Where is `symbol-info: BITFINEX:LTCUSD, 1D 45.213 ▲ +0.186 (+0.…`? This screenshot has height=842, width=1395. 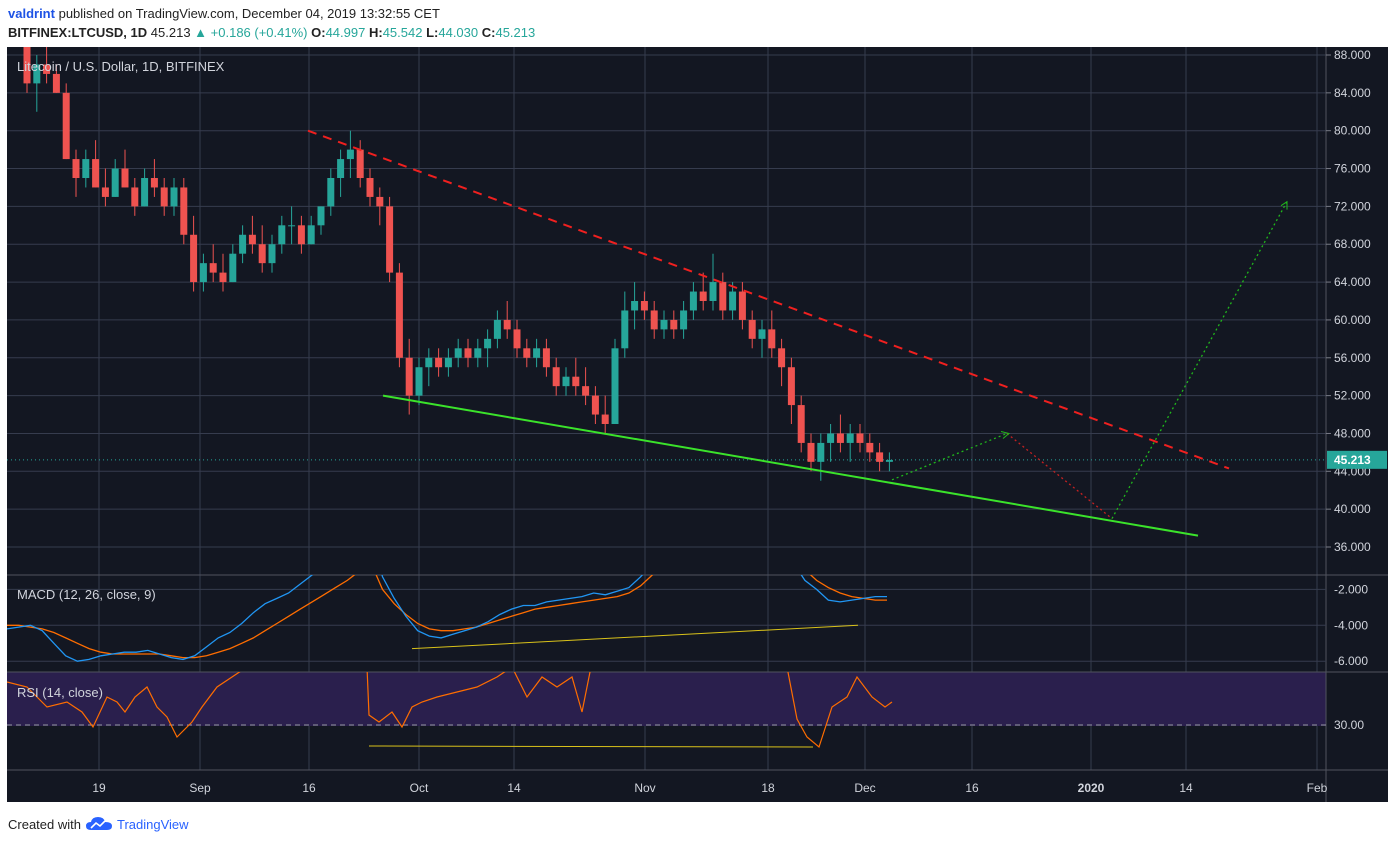
symbol-info: BITFINEX:LTCUSD, 1D 45.213 ▲ +0.186 (+0.… is located at coordinates (271, 32).